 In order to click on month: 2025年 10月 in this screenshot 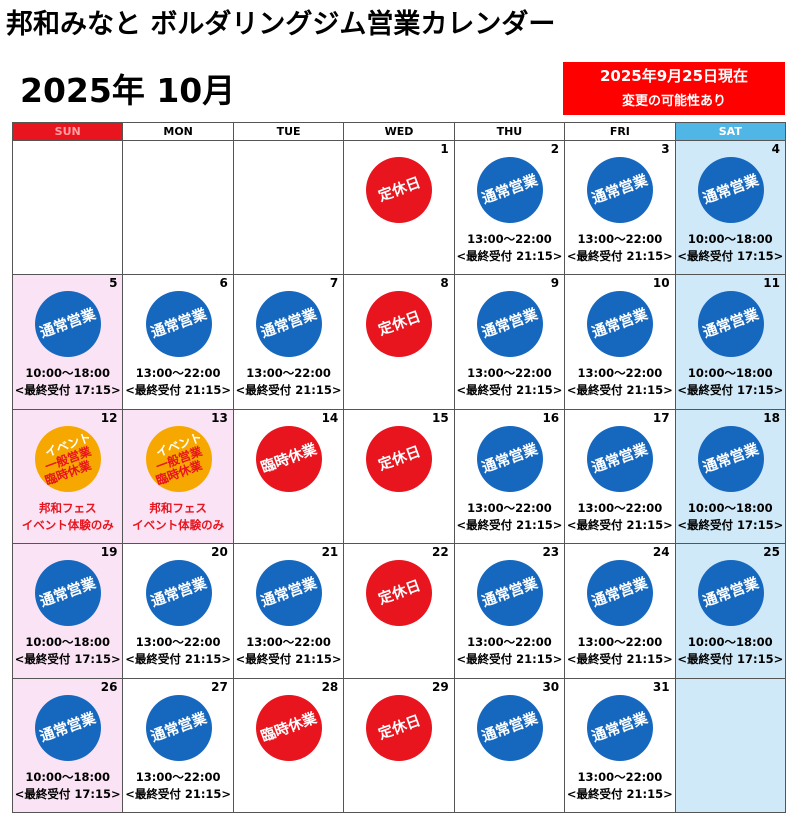, I will do `click(128, 90)`.